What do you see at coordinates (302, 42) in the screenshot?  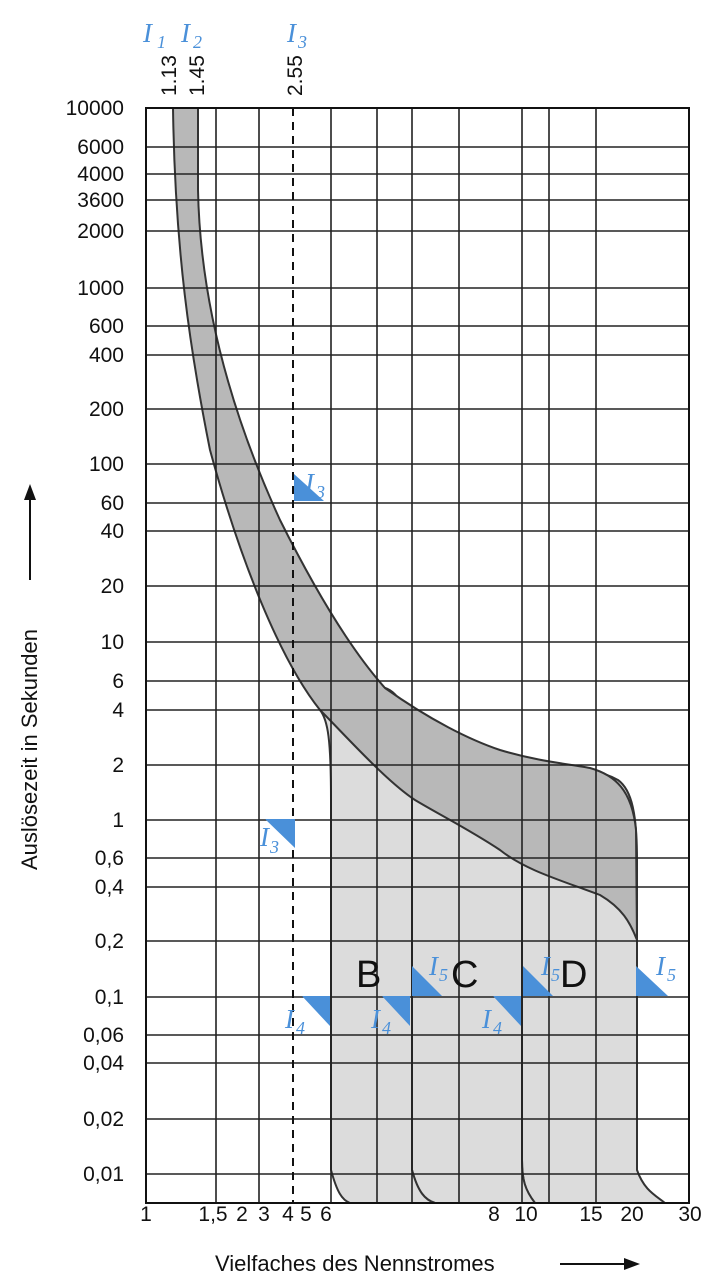 I see `top-marker-i3-sub: 3` at bounding box center [302, 42].